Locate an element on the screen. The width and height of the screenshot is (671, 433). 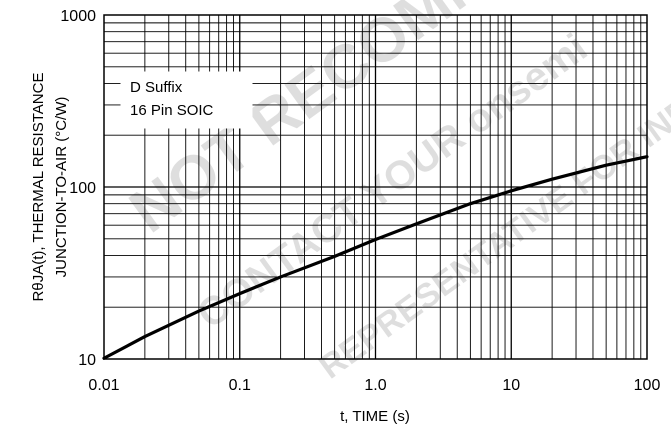
x-tick-label: 1.0 is located at coordinates (375, 385).